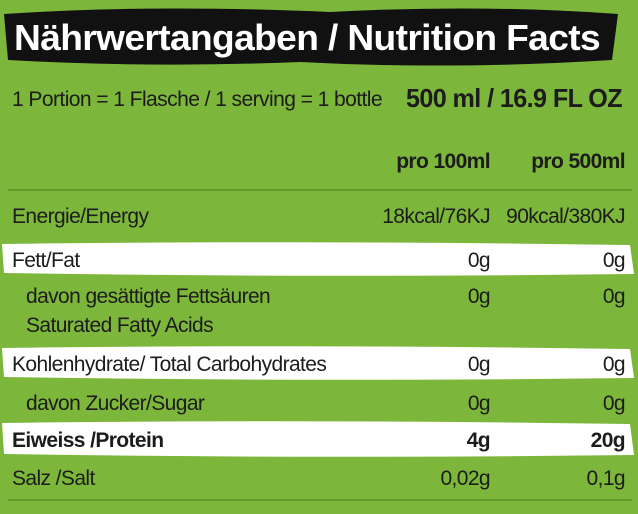 The height and width of the screenshot is (514, 638). I want to click on cell: 20g, so click(608, 440).